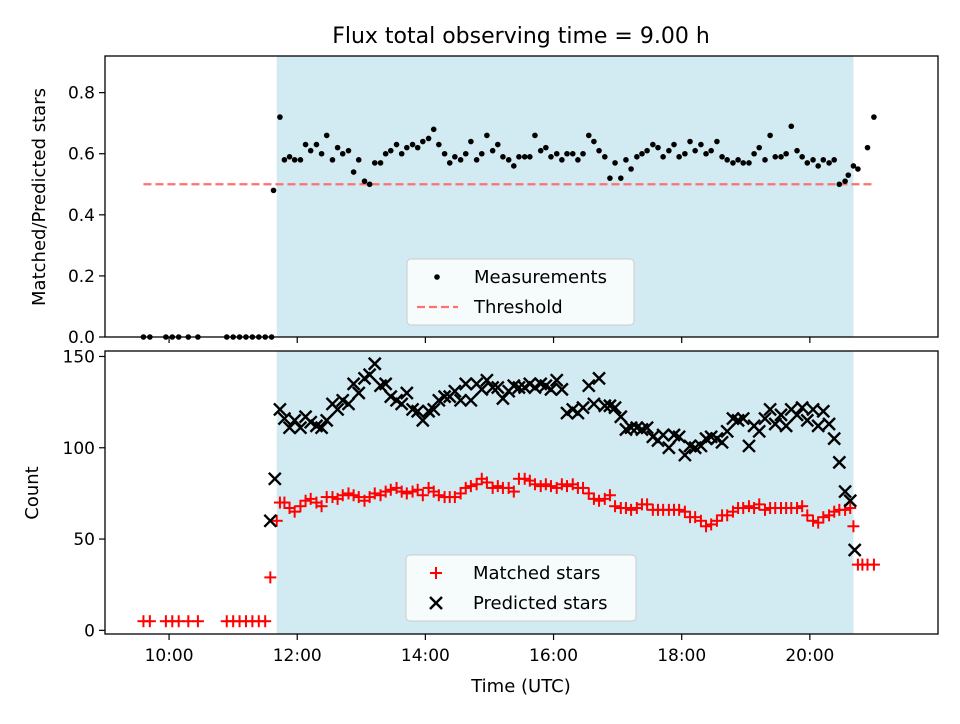 This screenshot has height=724, width=960. Describe the element at coordinates (81, 277) in the screenshot. I see `top-y-tick-label: 0.2` at that location.